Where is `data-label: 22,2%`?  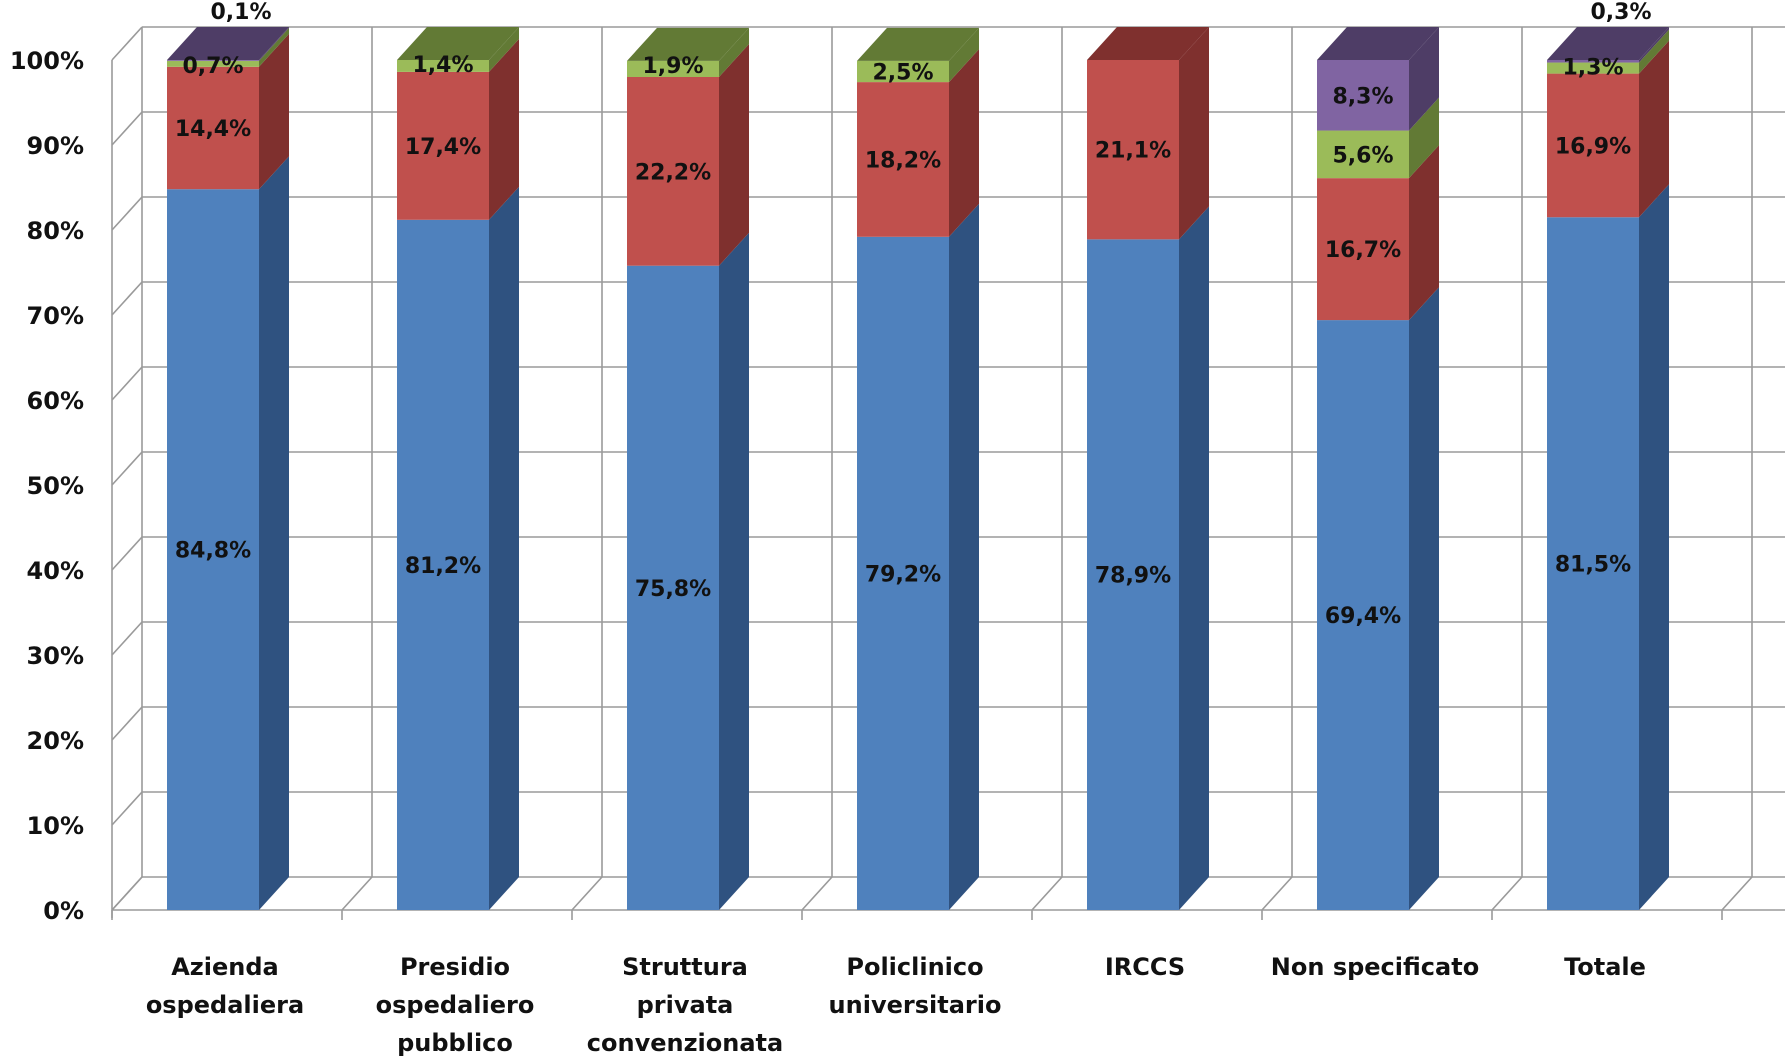
data-label: 22,2% is located at coordinates (673, 172).